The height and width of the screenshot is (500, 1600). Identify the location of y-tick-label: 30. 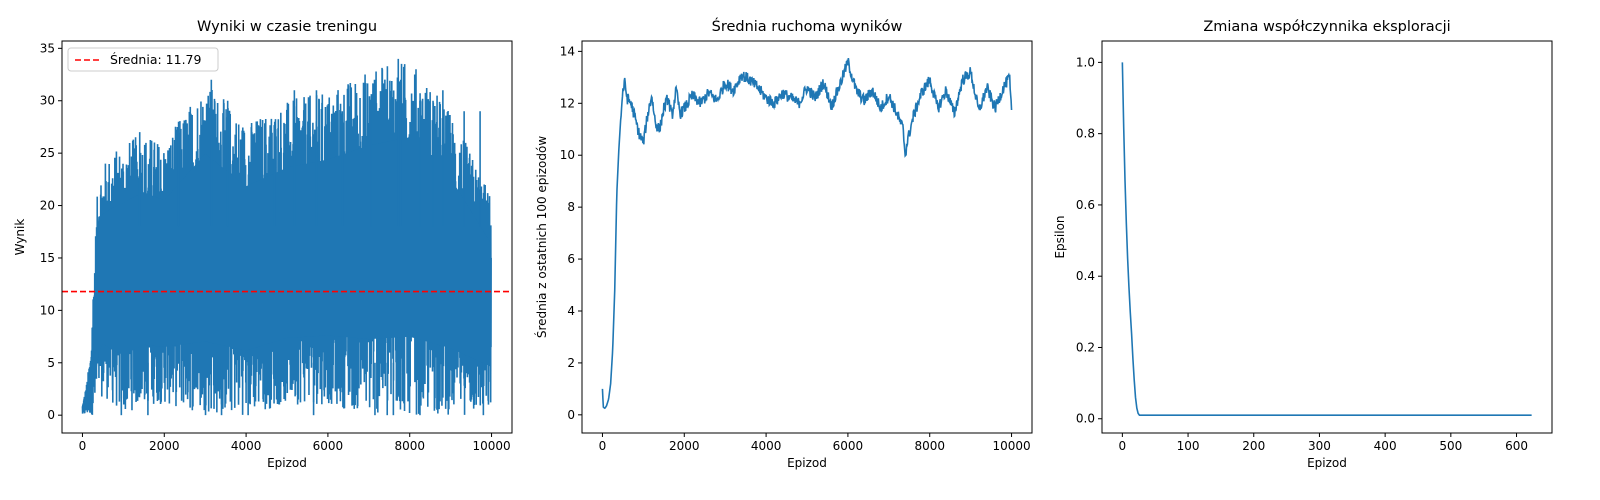
(47, 101).